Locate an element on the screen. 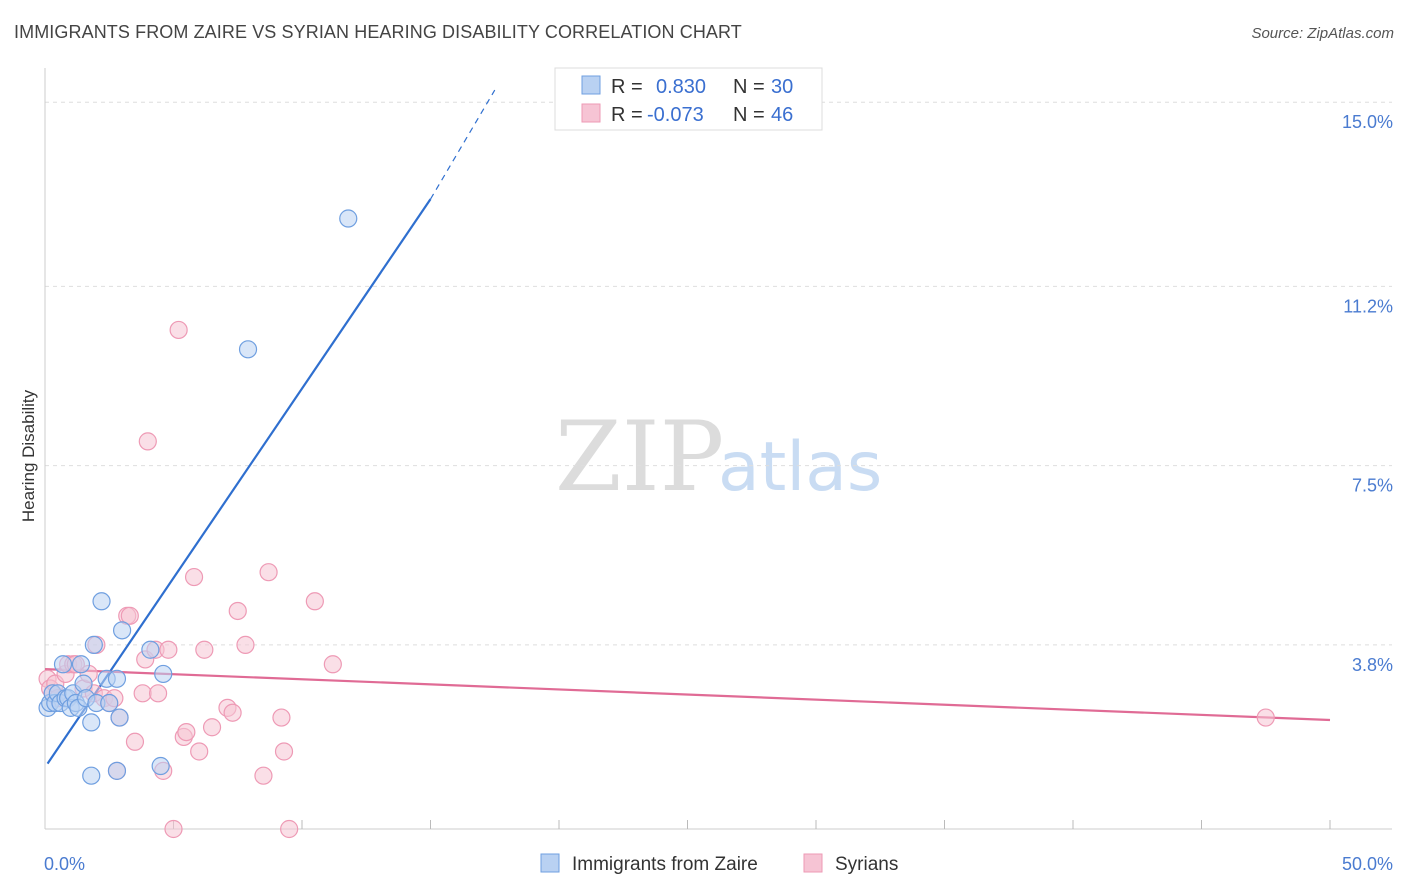 This screenshot has width=1406, height=892. y-tick-label-2: 11.2% is located at coordinates (1368, 306).